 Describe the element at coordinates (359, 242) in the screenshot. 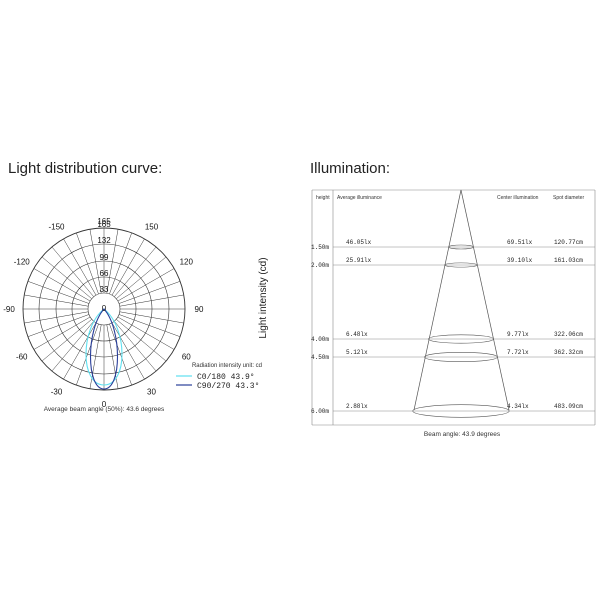

I see `row-average-illuminance: 46.05lx` at that location.